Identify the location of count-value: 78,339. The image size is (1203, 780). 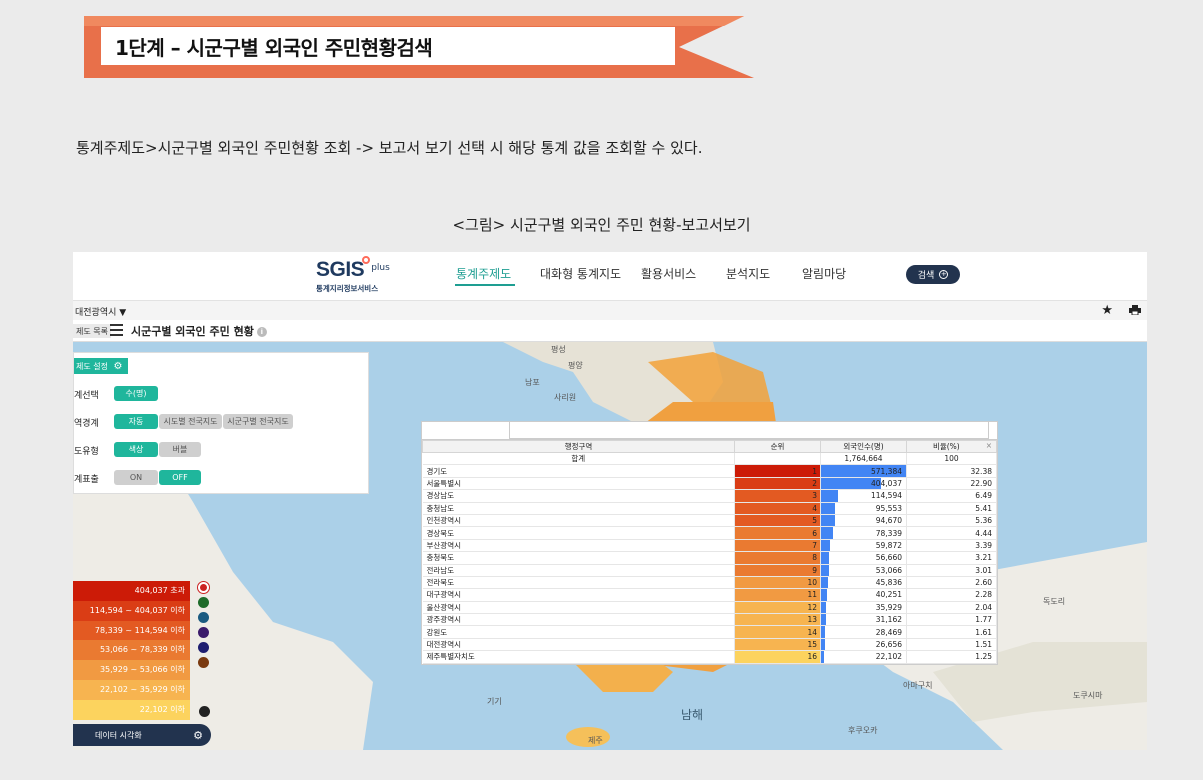
(888, 533).